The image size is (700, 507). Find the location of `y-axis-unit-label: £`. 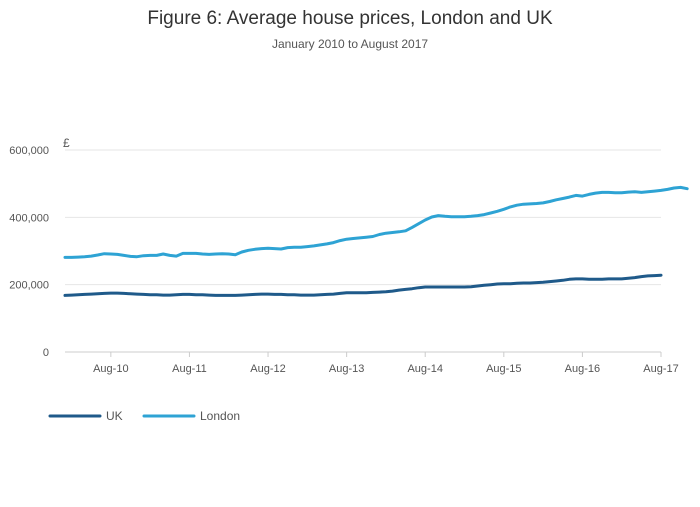

y-axis-unit-label: £ is located at coordinates (66, 143).